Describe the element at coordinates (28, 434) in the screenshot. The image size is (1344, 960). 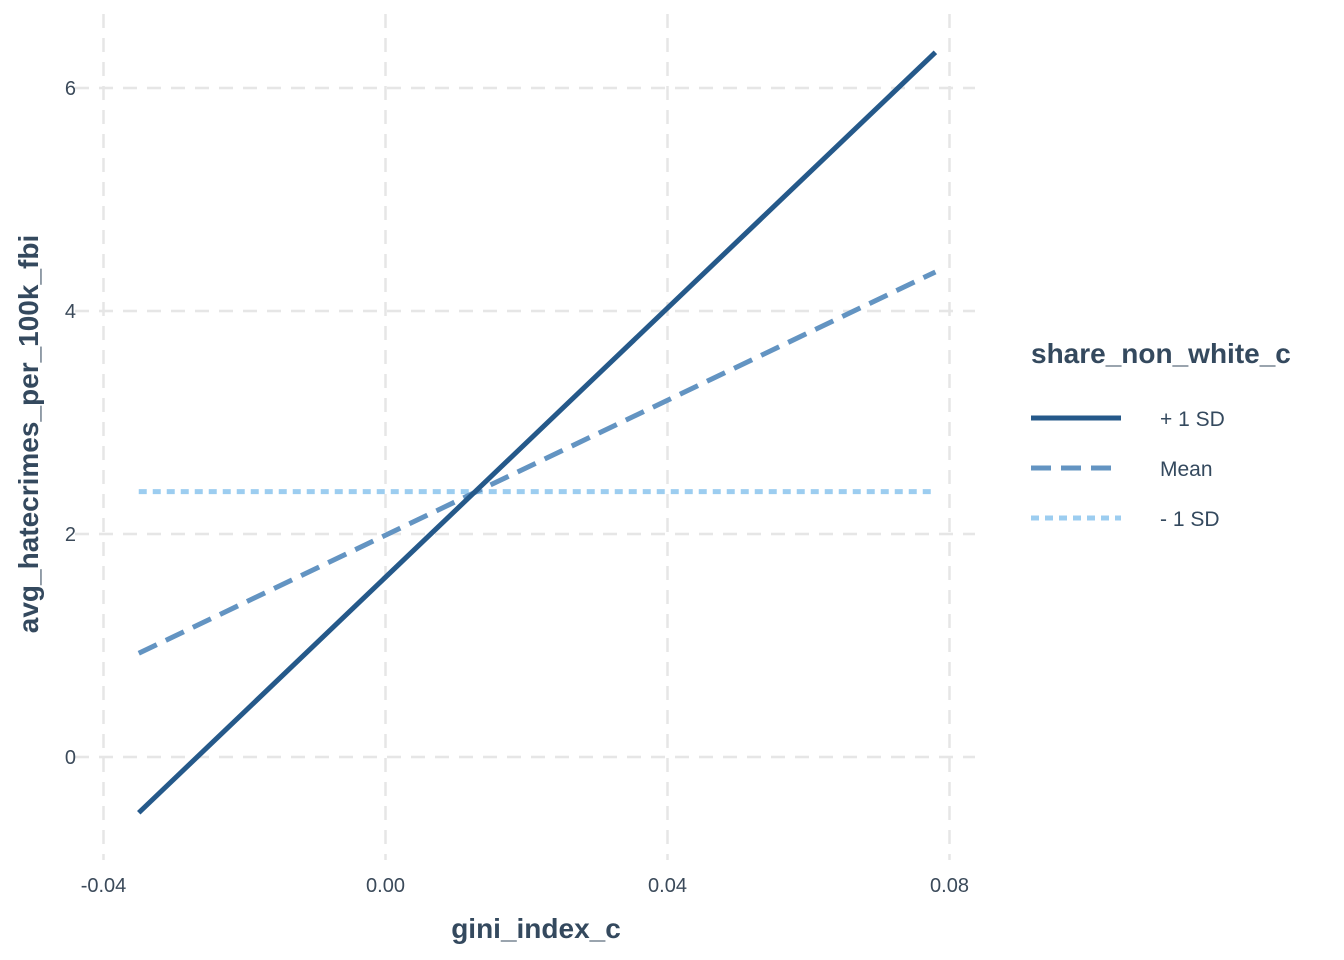
I see `y-axis-title: avg_hatecrimes_per_100k_fbi` at that location.